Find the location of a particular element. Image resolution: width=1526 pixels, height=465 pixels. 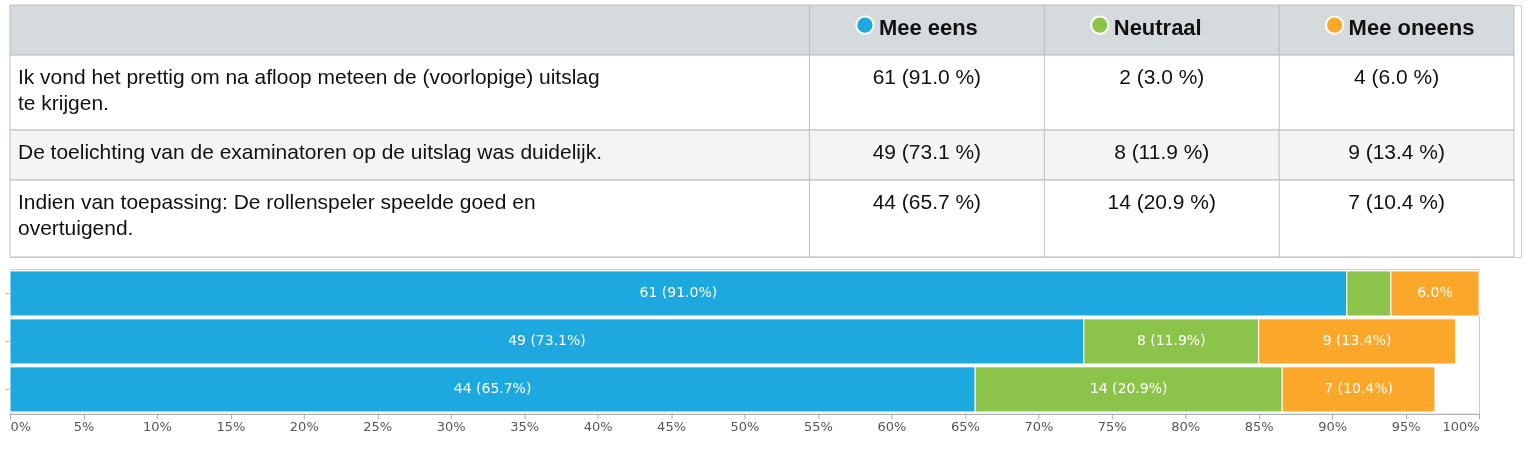

x-tick-label: 80% is located at coordinates (1186, 427).